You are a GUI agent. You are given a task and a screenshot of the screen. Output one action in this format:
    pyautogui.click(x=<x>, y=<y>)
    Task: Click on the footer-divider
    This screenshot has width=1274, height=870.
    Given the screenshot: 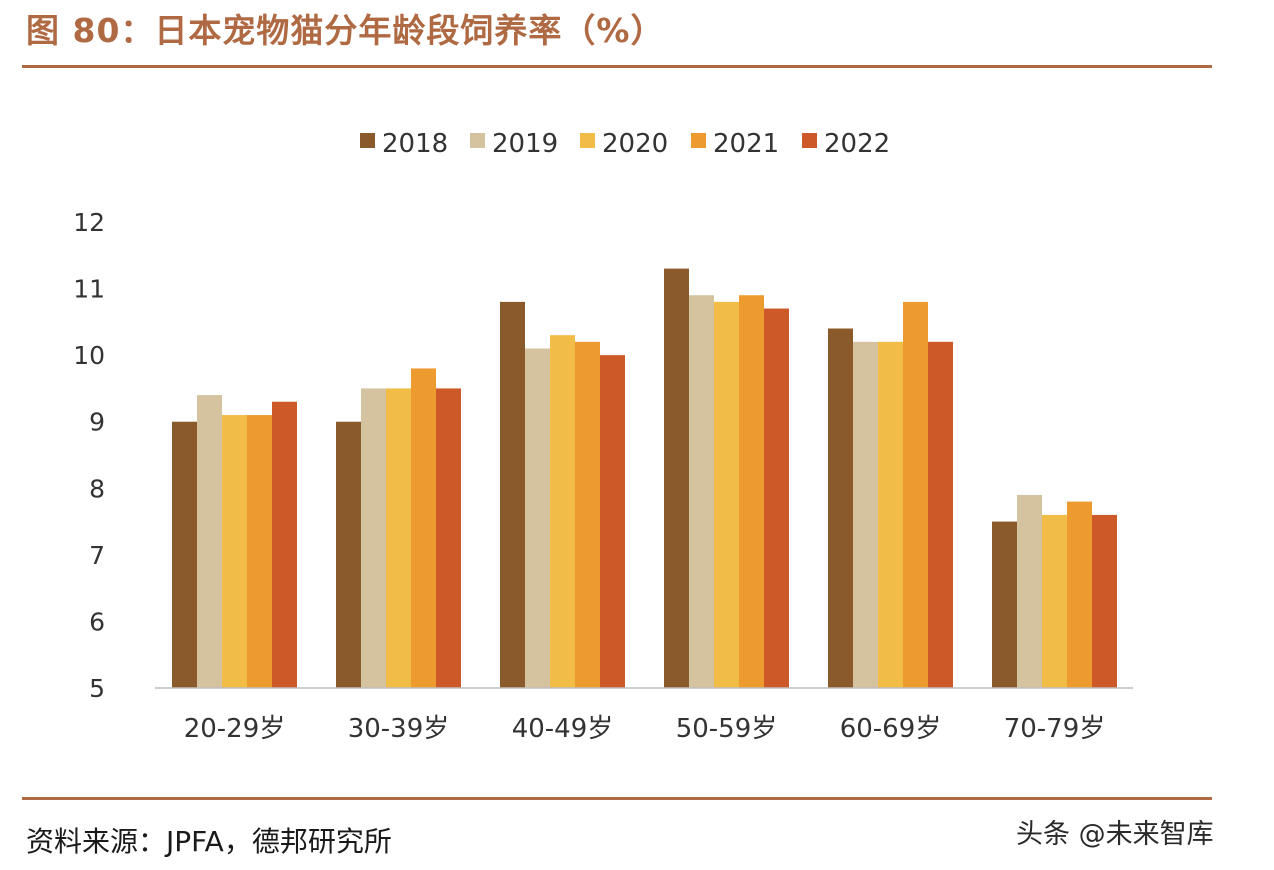 What is the action you would take?
    pyautogui.click(x=617, y=798)
    